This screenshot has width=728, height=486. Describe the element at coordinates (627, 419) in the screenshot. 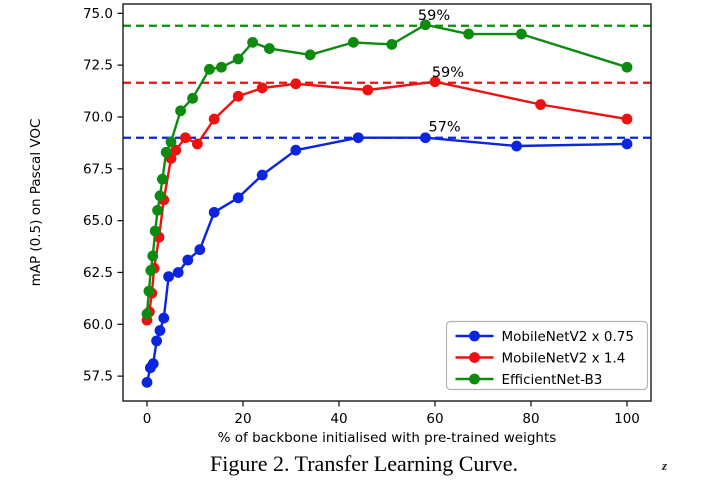

I see `x-tick-label: 100` at that location.